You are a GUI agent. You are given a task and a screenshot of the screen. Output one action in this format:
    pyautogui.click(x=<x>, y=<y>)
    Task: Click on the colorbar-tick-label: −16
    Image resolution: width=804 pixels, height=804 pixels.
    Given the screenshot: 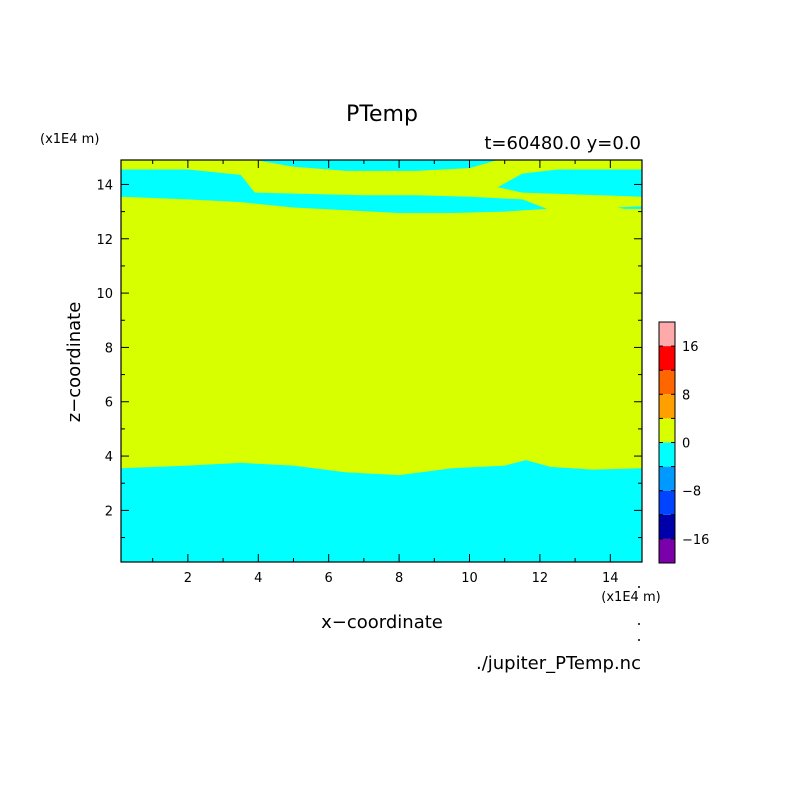 What is the action you would take?
    pyautogui.click(x=695, y=540)
    